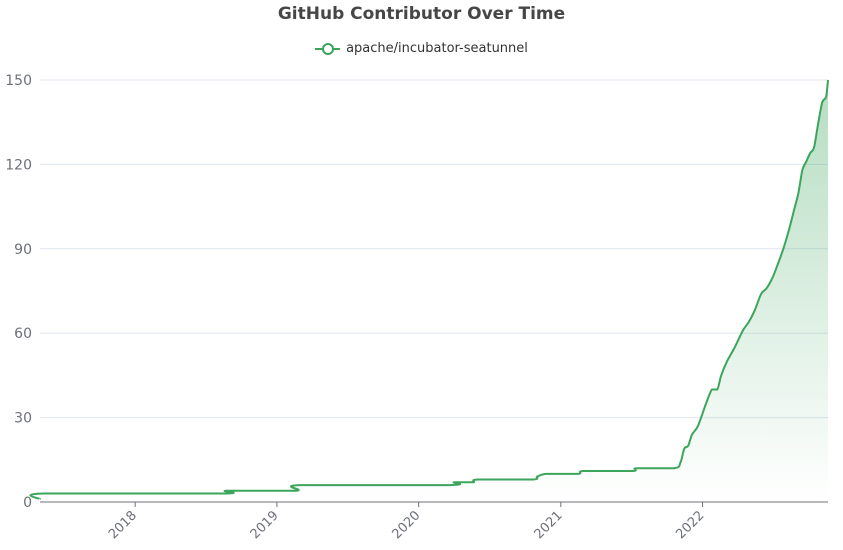 Image resolution: width=843 pixels, height=550 pixels. I want to click on chart-title: GitHub Contributor Over Time, so click(421, 14).